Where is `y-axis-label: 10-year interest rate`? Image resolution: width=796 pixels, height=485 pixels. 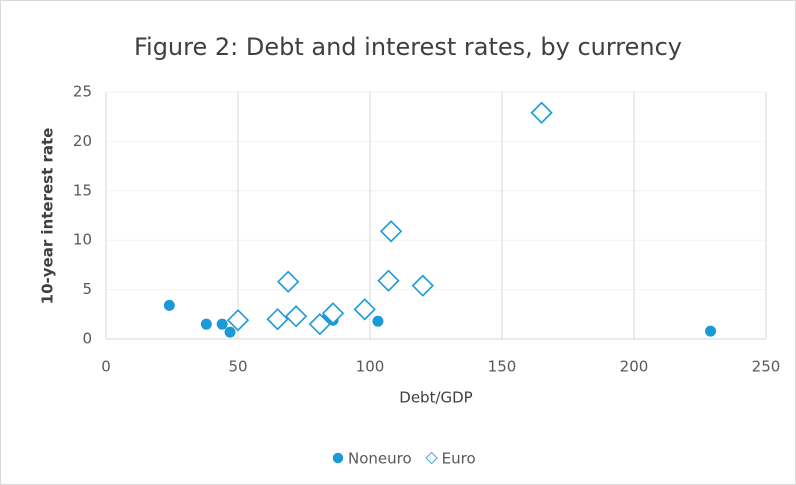
y-axis-label: 10-year interest rate is located at coordinates (48, 216).